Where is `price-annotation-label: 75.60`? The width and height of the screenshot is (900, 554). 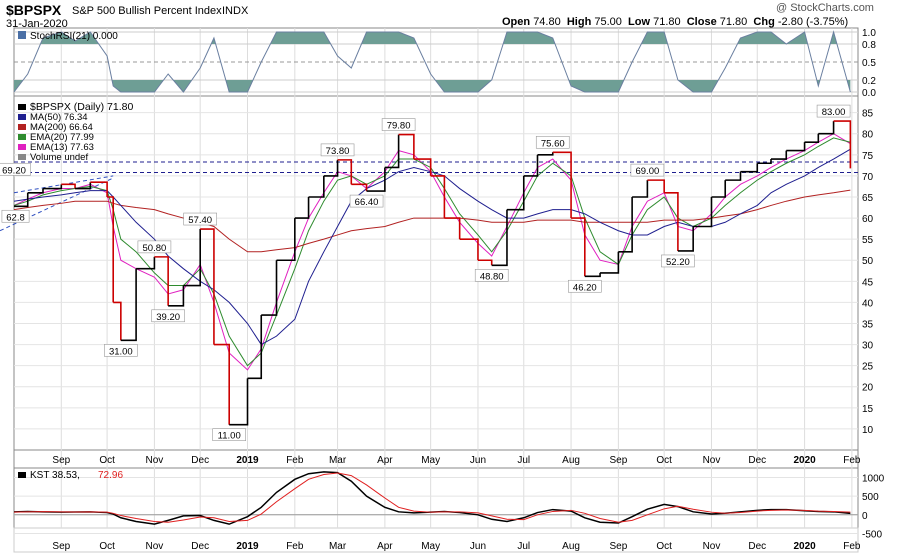 price-annotation-label: 75.60 is located at coordinates (553, 143).